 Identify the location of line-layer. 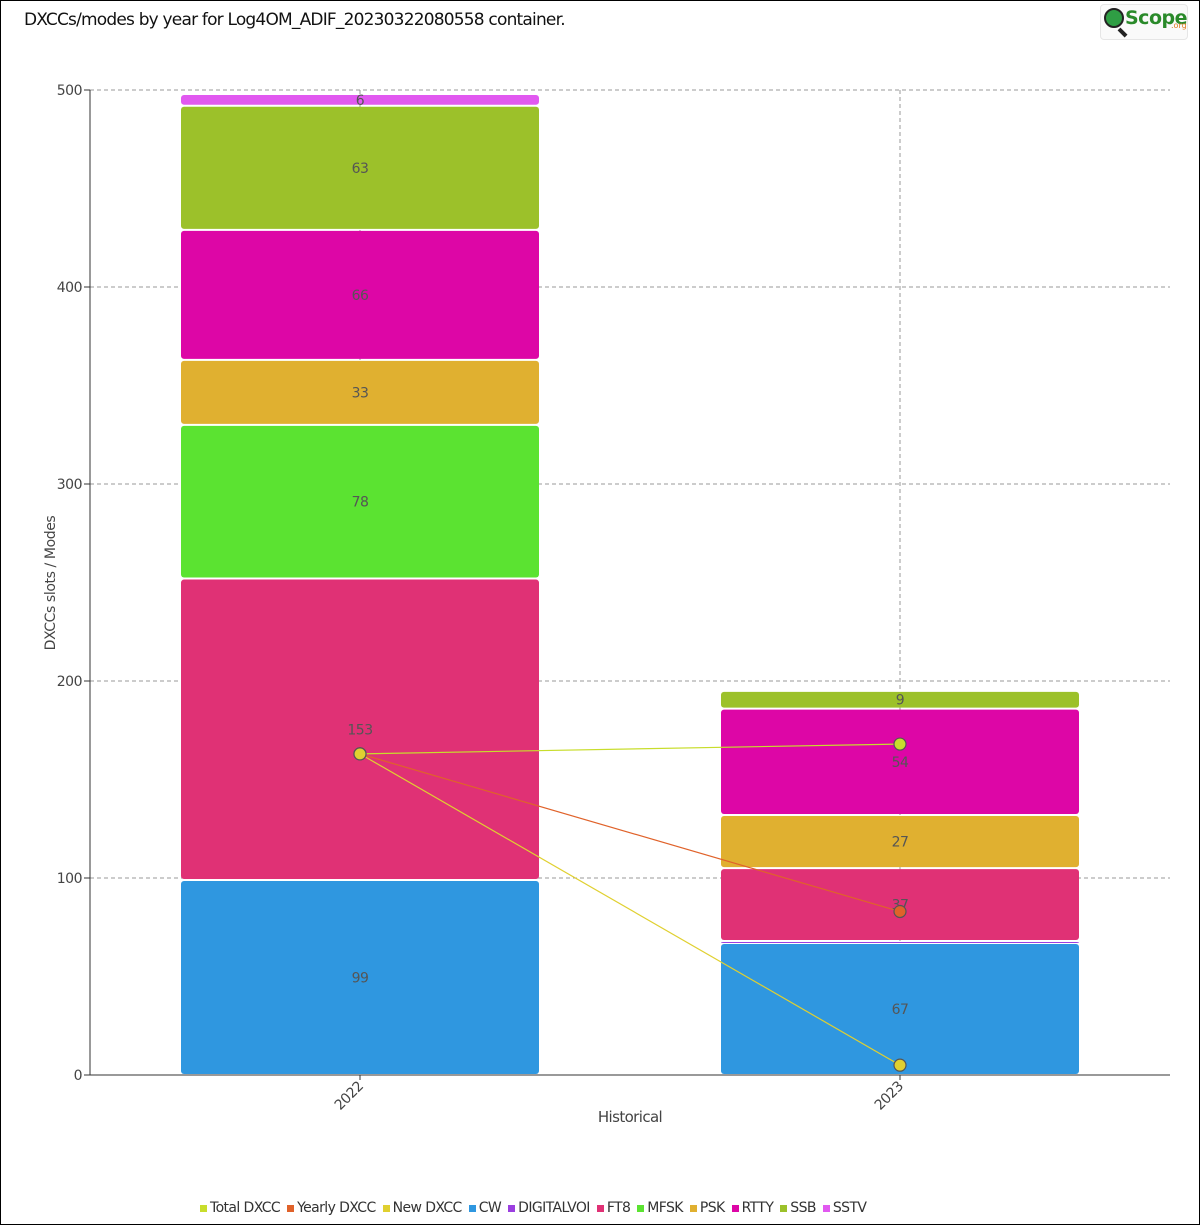
(630, 904).